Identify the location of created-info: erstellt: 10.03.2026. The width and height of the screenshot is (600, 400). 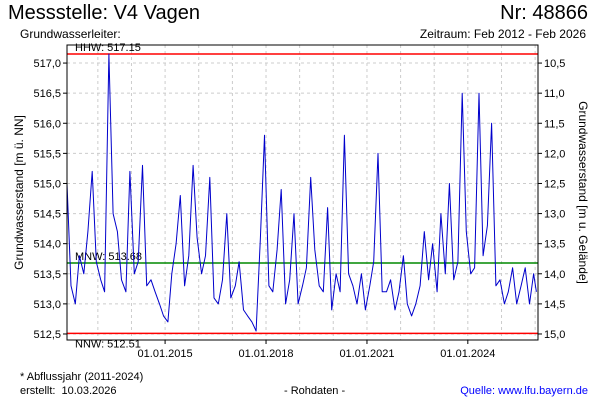
(68, 391).